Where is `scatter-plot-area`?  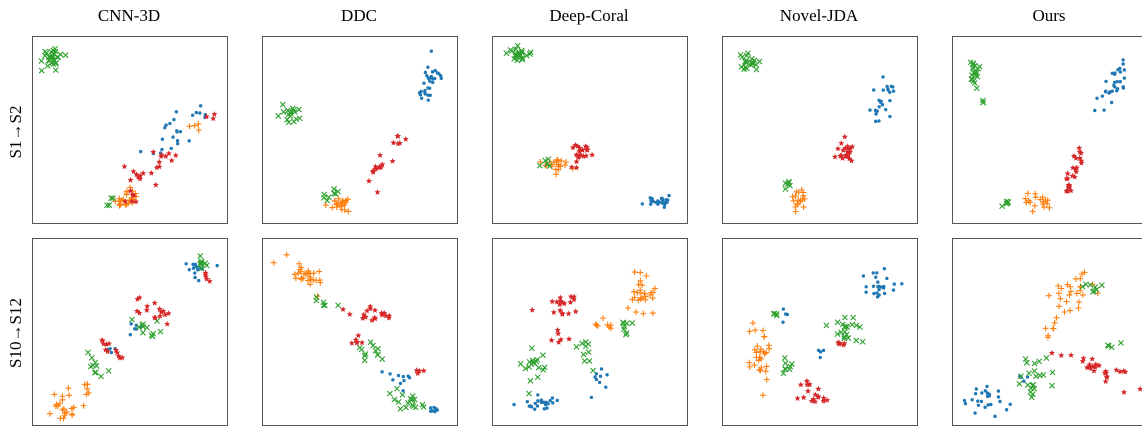
scatter-plot-area is located at coordinates (585, 340).